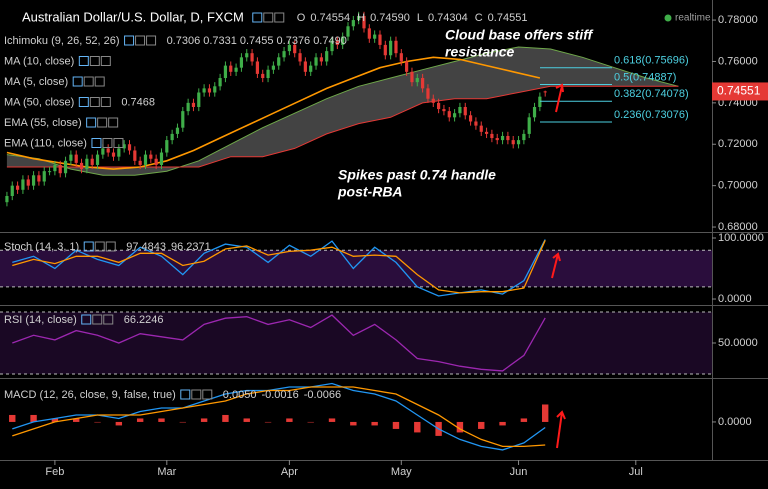 This screenshot has width=768, height=489. Describe the element at coordinates (401, 472) in the screenshot. I see `x-tick-label: May` at that location.